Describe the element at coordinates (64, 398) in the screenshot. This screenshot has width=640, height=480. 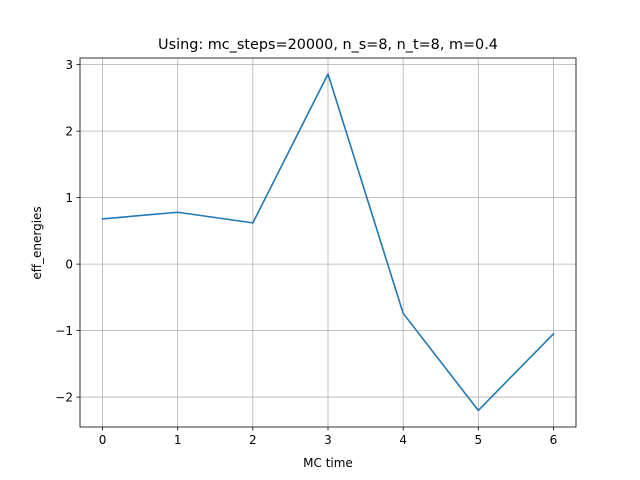
I see `y-tick-label: −2` at that location.